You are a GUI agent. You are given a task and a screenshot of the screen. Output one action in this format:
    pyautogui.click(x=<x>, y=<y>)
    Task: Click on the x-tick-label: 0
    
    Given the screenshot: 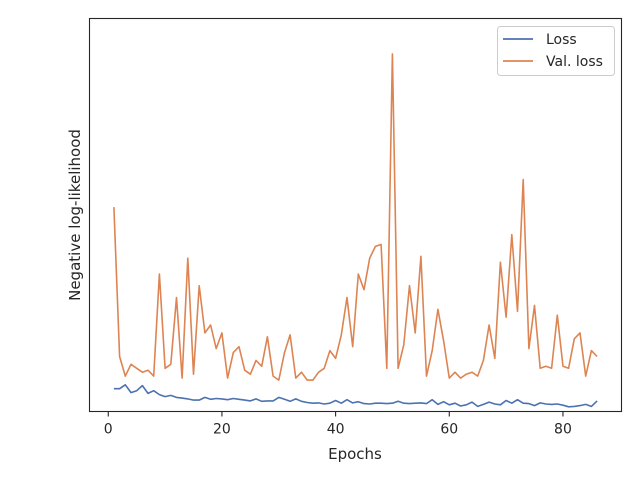 What is the action you would take?
    pyautogui.click(x=108, y=430)
    